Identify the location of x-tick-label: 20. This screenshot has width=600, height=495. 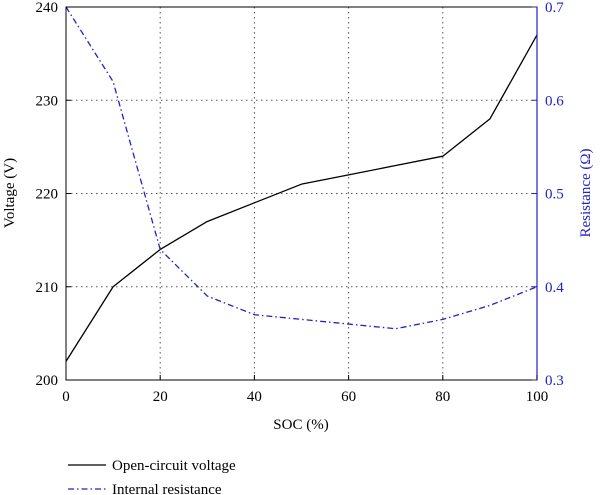
(160, 397).